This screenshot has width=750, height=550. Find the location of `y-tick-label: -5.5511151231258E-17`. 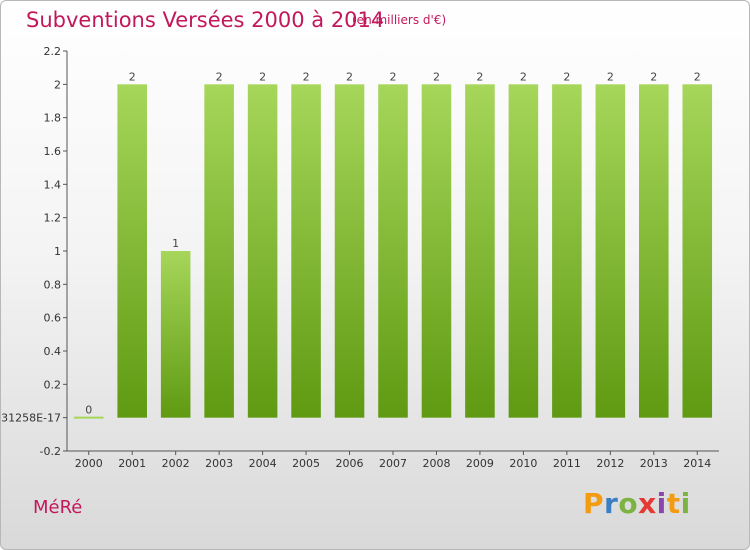

y-tick-label: -5.5511151231258E-17 is located at coordinates (31, 418).